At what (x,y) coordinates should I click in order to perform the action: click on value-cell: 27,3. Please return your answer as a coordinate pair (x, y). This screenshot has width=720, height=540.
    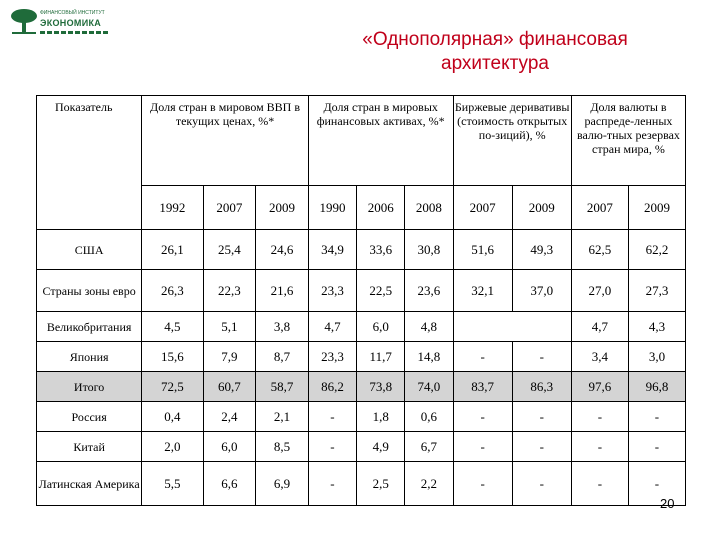
    Looking at the image, I should click on (657, 290).